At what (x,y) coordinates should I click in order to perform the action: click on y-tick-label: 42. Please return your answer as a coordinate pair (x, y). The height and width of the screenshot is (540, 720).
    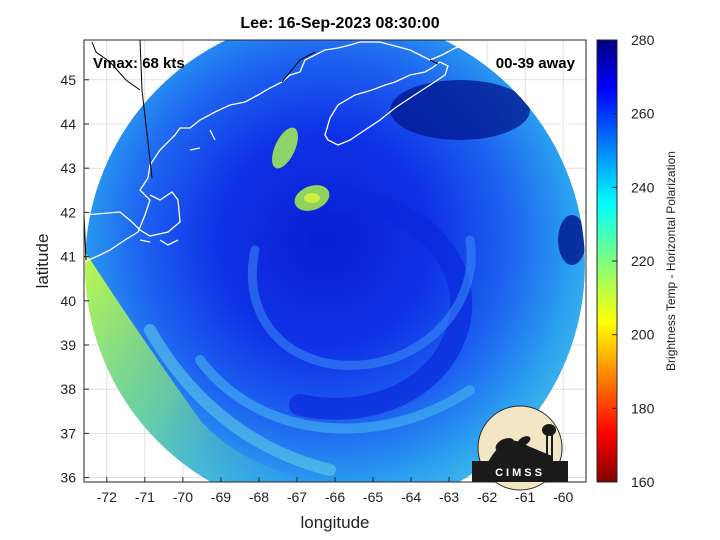
    Looking at the image, I should click on (68, 212).